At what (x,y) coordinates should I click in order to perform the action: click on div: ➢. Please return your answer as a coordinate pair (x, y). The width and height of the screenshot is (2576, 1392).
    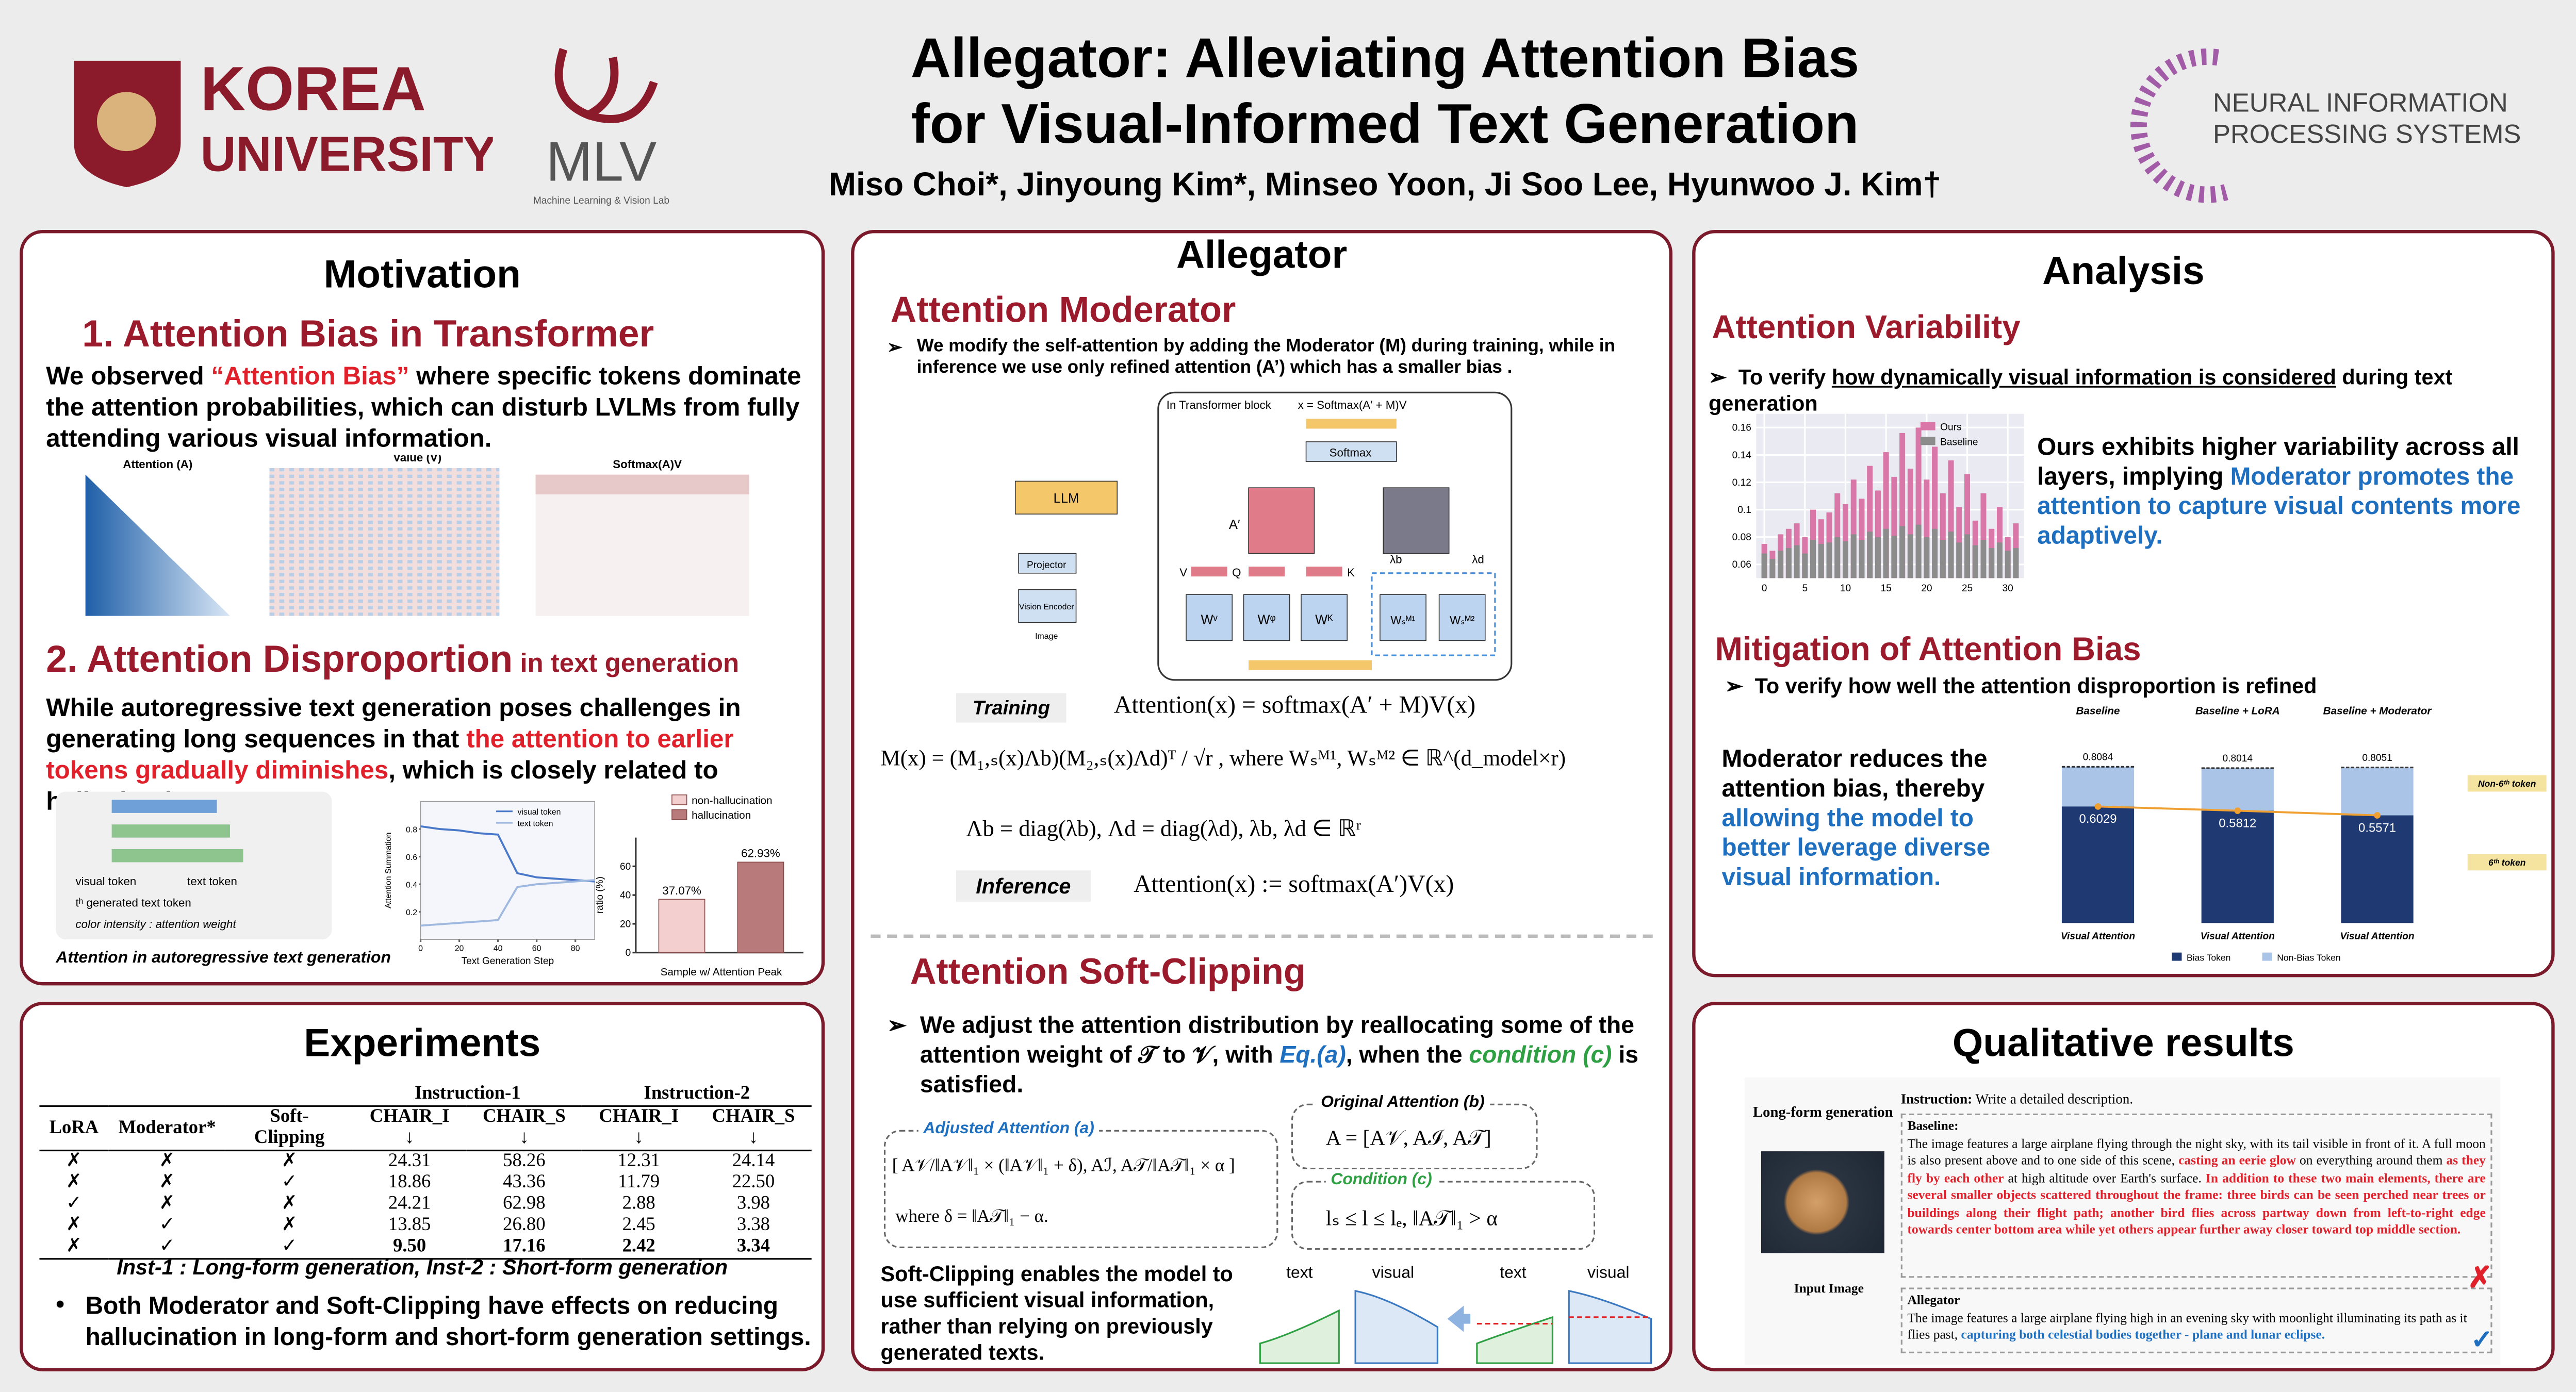
    Looking at the image, I should click on (897, 1025).